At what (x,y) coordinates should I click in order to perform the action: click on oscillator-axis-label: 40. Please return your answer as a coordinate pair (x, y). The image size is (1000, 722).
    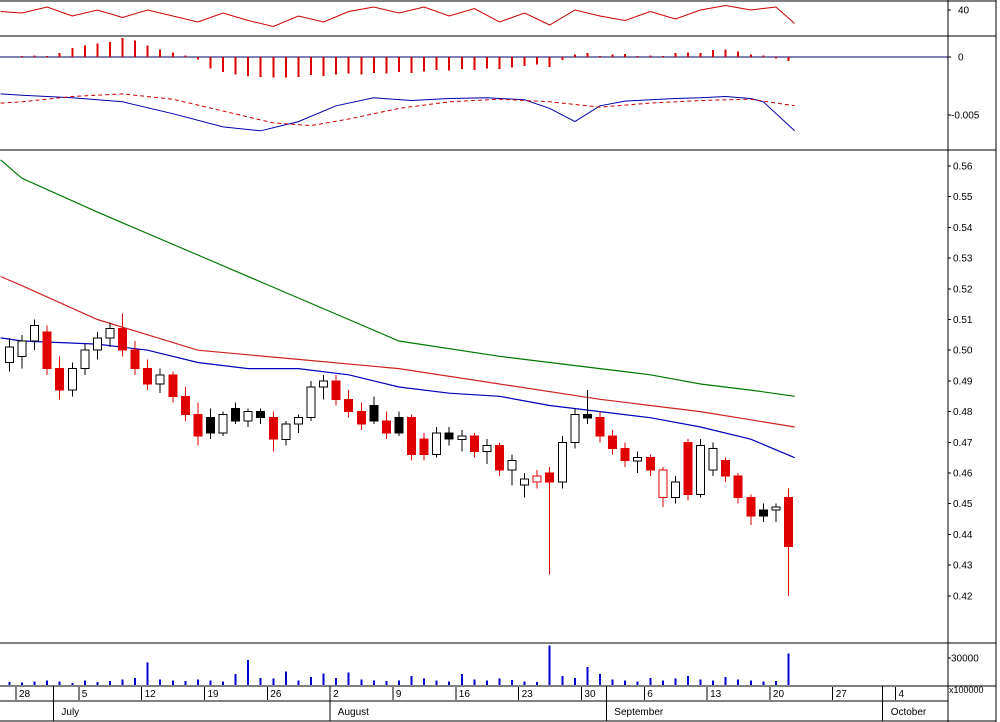
    Looking at the image, I should click on (964, 11).